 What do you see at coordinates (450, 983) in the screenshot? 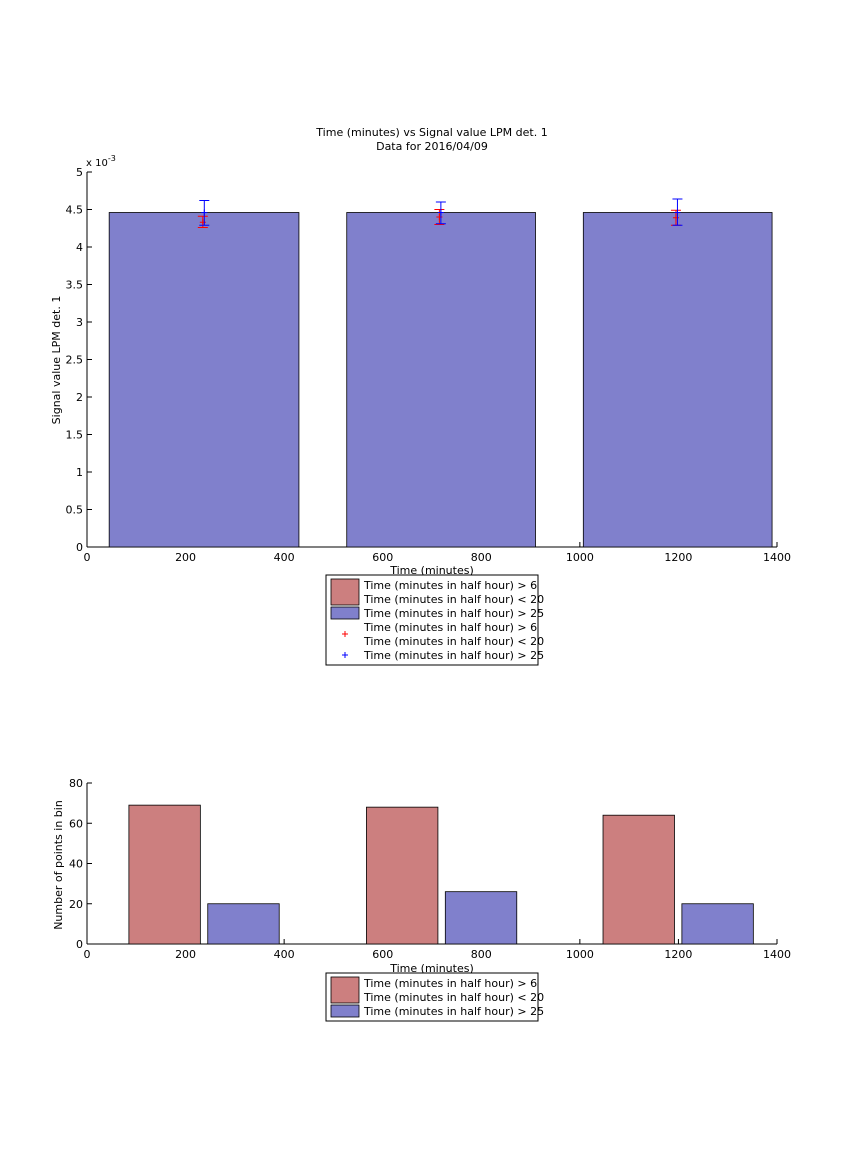
I see `bottom-legend-label: Time (minutes in half hour) > 6` at bounding box center [450, 983].